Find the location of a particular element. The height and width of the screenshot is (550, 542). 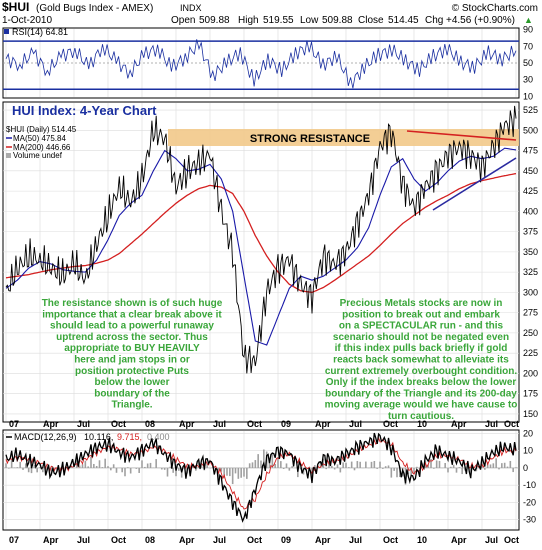

rsi-tick-label: 10 is located at coordinates (528, 96).